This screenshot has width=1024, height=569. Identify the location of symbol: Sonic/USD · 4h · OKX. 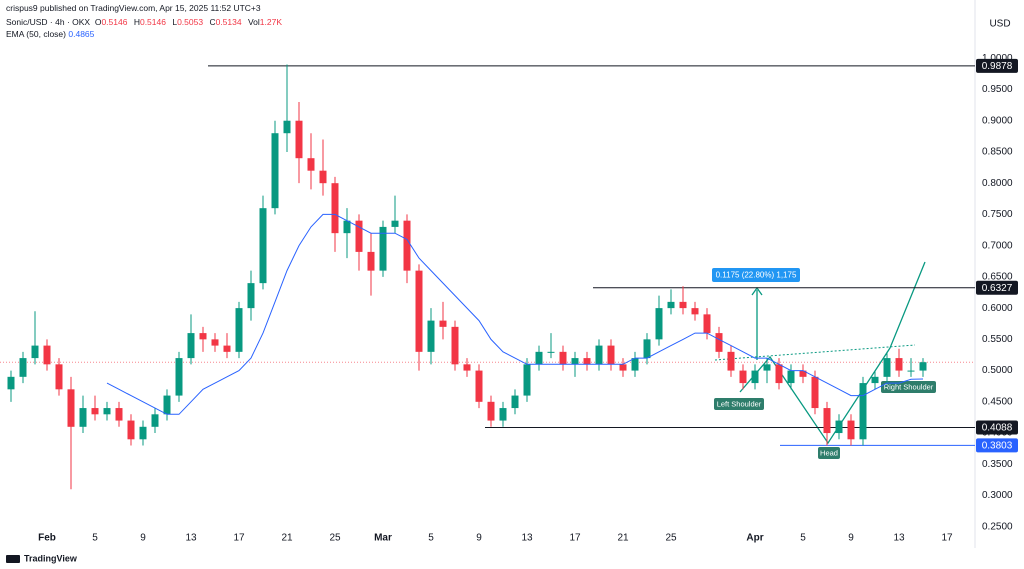
(48, 22).